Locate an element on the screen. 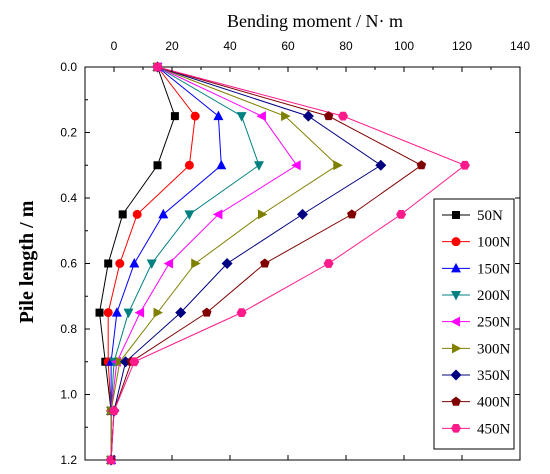 The height and width of the screenshot is (474, 550). x-tick-label: 140 is located at coordinates (520, 46).